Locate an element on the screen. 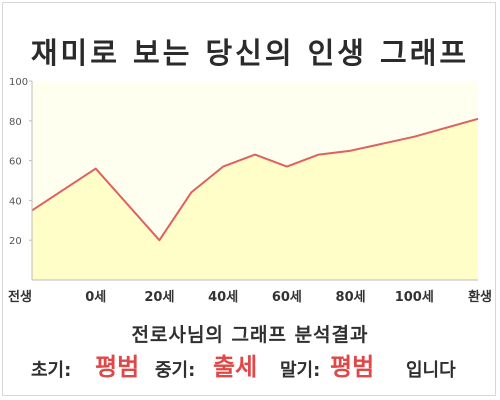 The image size is (500, 400). mid-value: 출세 is located at coordinates (235, 367).